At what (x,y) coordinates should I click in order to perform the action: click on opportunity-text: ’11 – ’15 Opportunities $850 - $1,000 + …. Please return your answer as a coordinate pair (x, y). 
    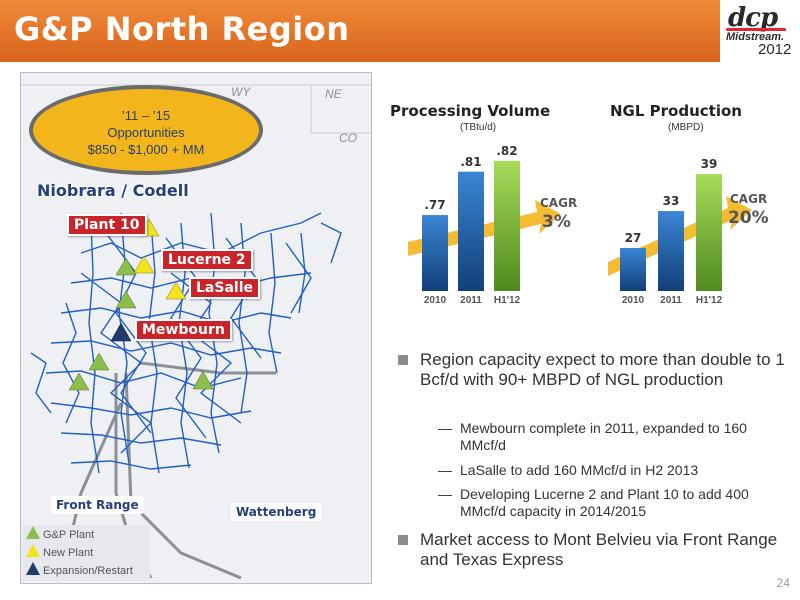
    Looking at the image, I should click on (146, 132).